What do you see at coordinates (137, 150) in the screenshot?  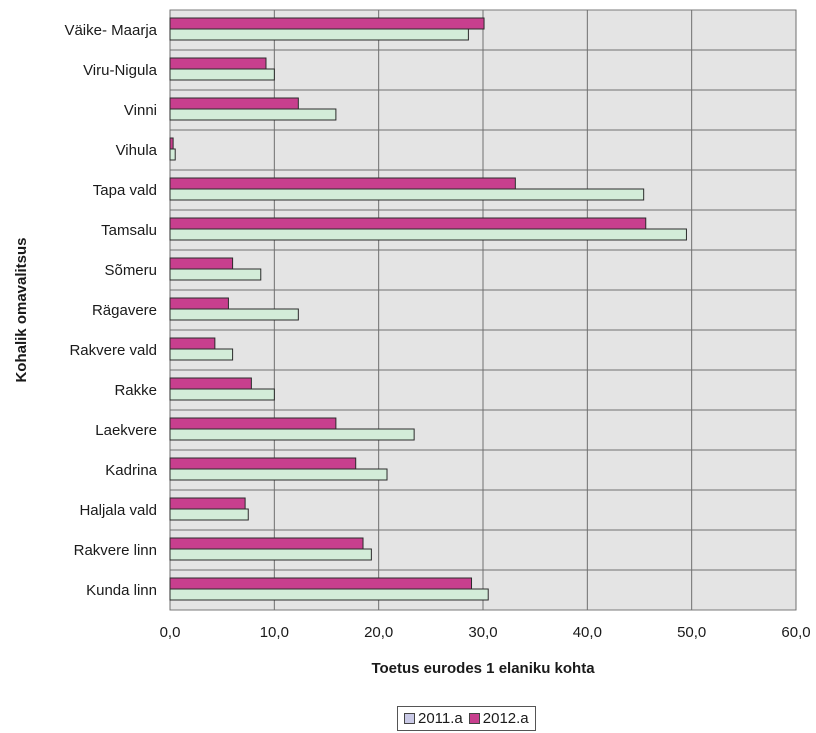 I see `y-tick-label: Vihula` at bounding box center [137, 150].